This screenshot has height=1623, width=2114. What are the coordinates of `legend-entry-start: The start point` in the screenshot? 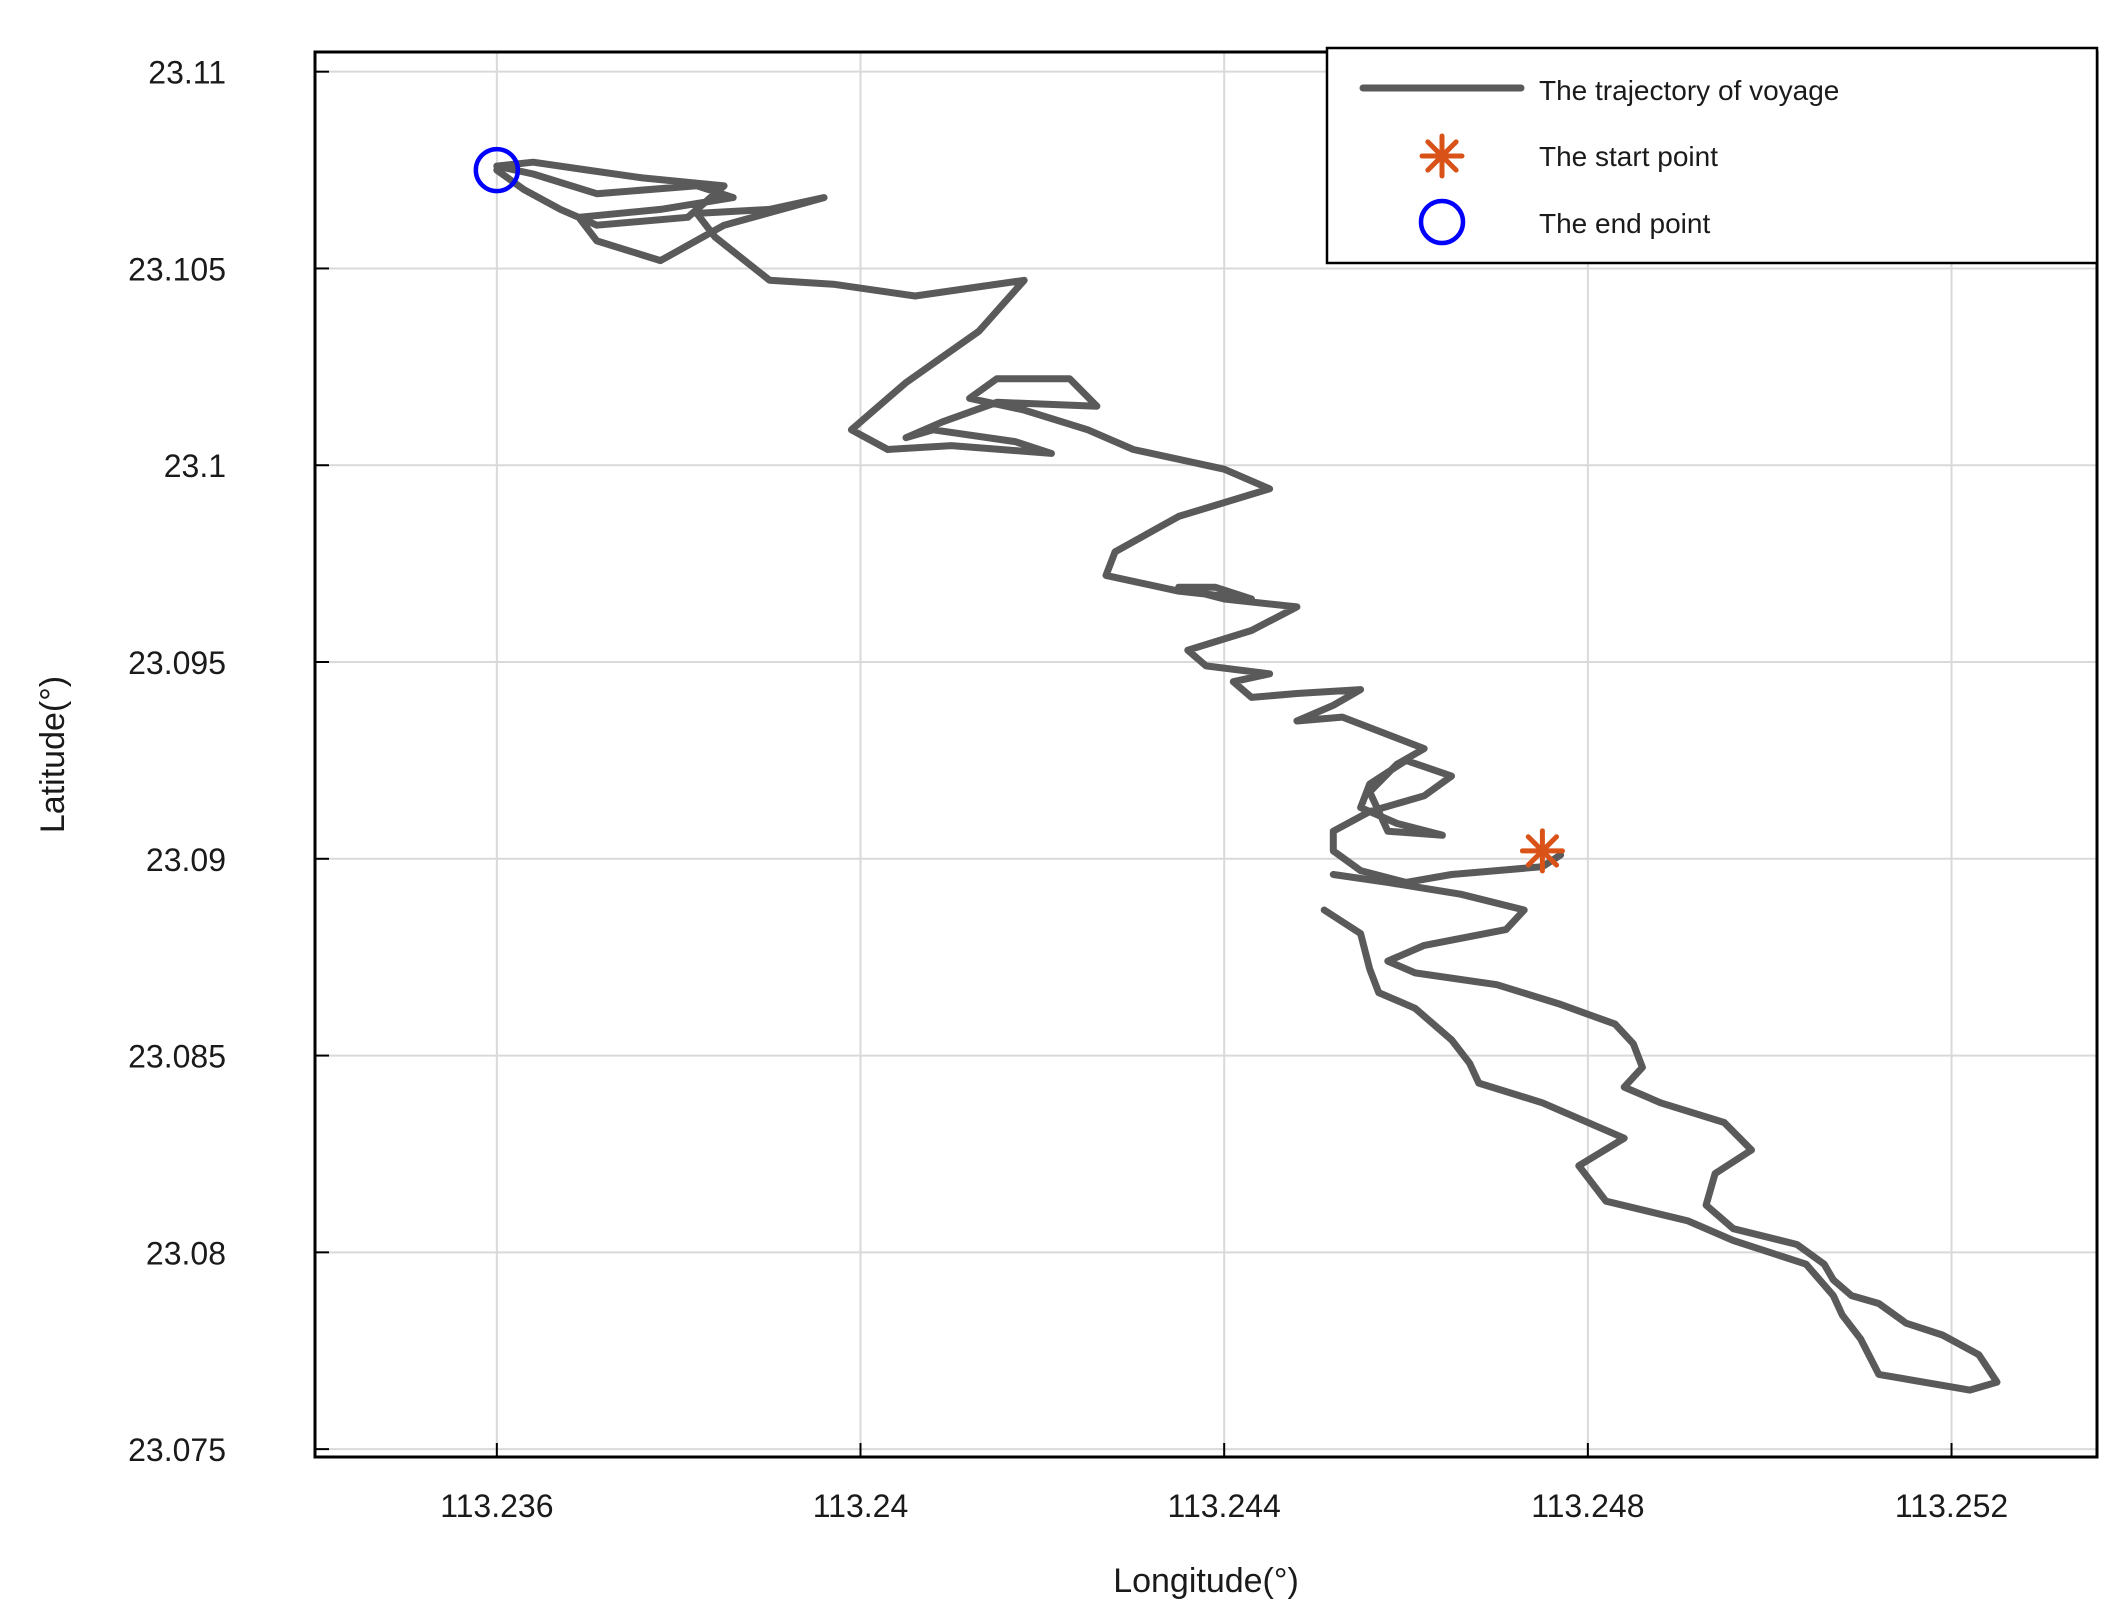 It's located at (1628, 156).